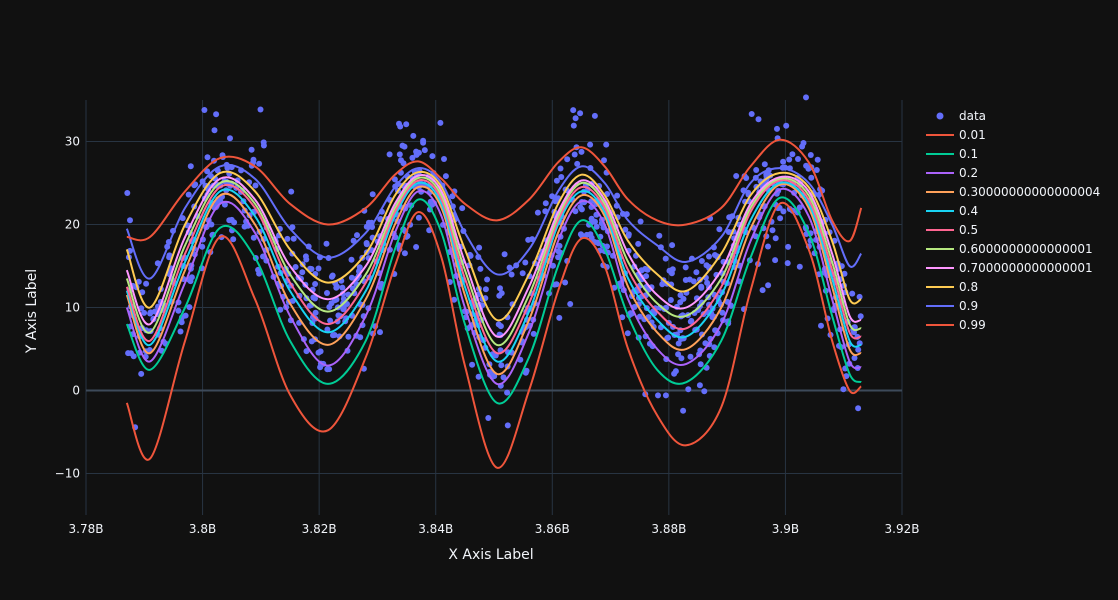  Describe the element at coordinates (202, 529) in the screenshot. I see `x-tick-label: 3.8B` at that location.